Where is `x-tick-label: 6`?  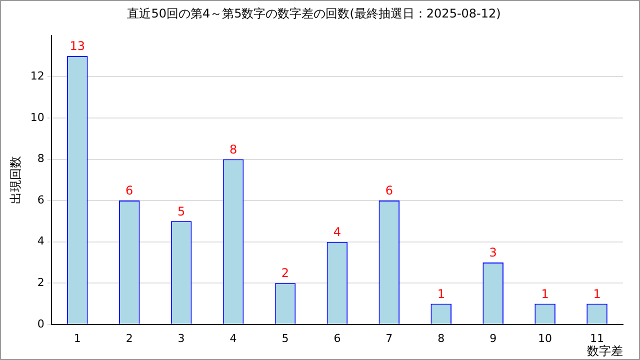 x-tick-label: 6 is located at coordinates (337, 338).